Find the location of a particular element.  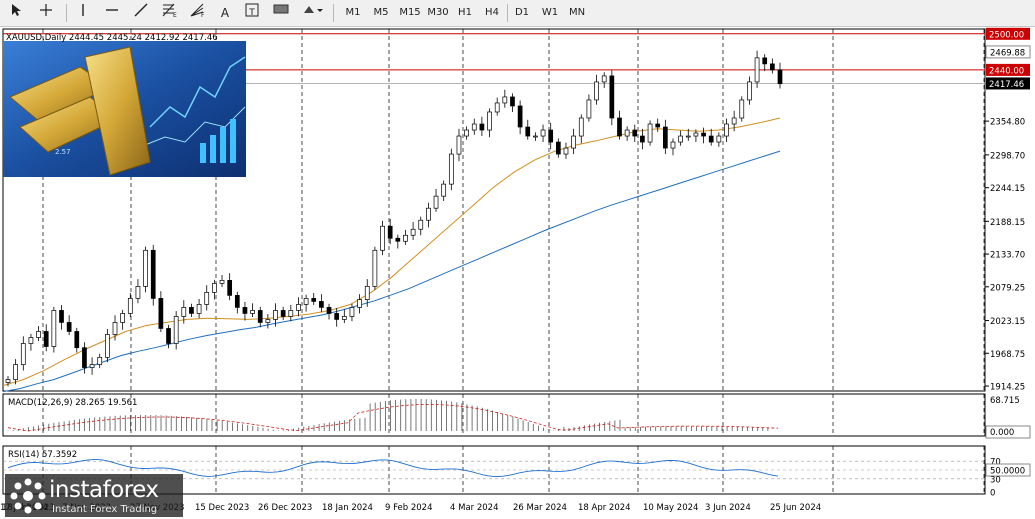

fibo-fan-icon: F is located at coordinates (198, 13).